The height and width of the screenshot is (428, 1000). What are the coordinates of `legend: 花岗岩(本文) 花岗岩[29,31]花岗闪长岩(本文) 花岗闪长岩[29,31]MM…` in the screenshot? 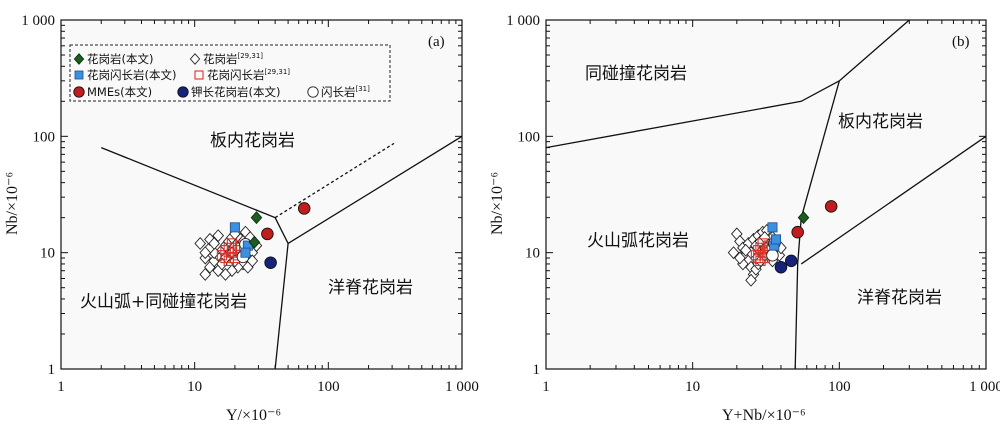 It's located at (230, 73).